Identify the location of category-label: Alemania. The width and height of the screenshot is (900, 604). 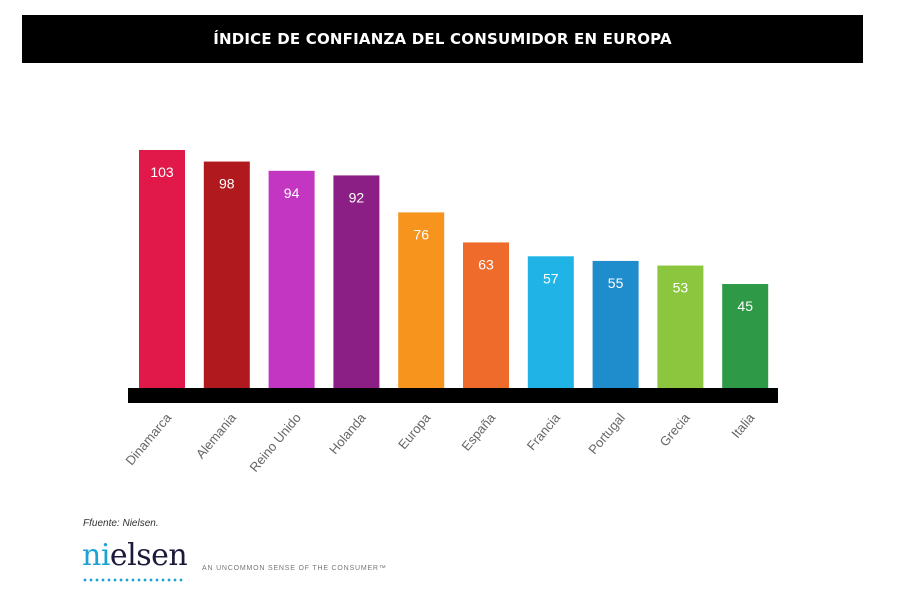
(216, 436).